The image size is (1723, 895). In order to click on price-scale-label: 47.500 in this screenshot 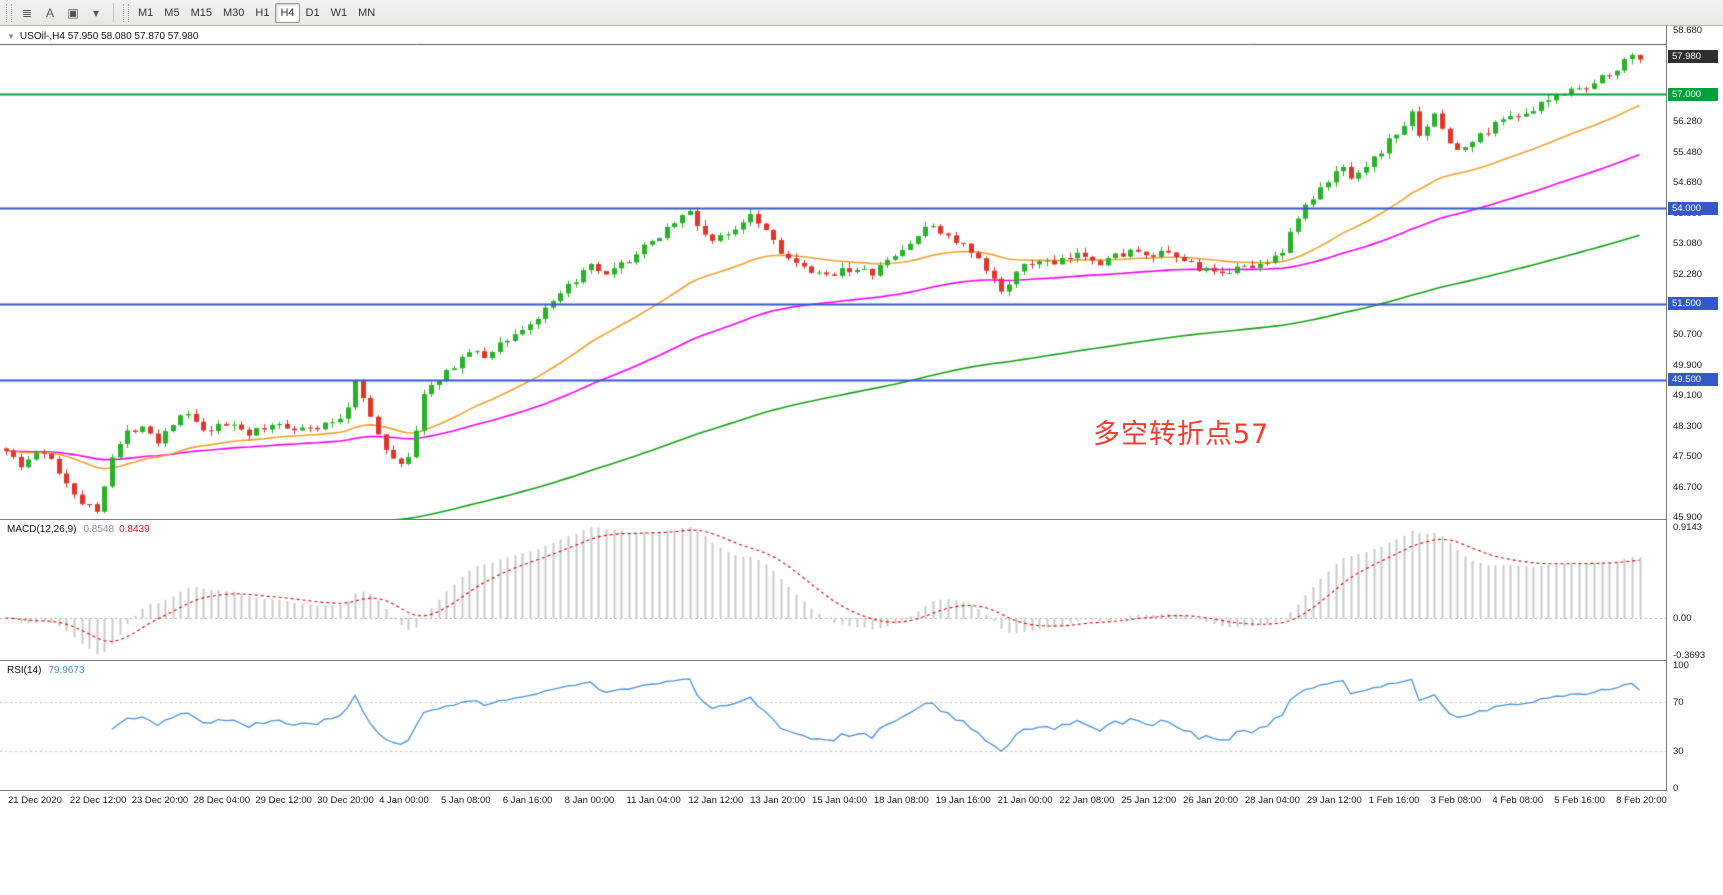, I will do `click(1688, 457)`.